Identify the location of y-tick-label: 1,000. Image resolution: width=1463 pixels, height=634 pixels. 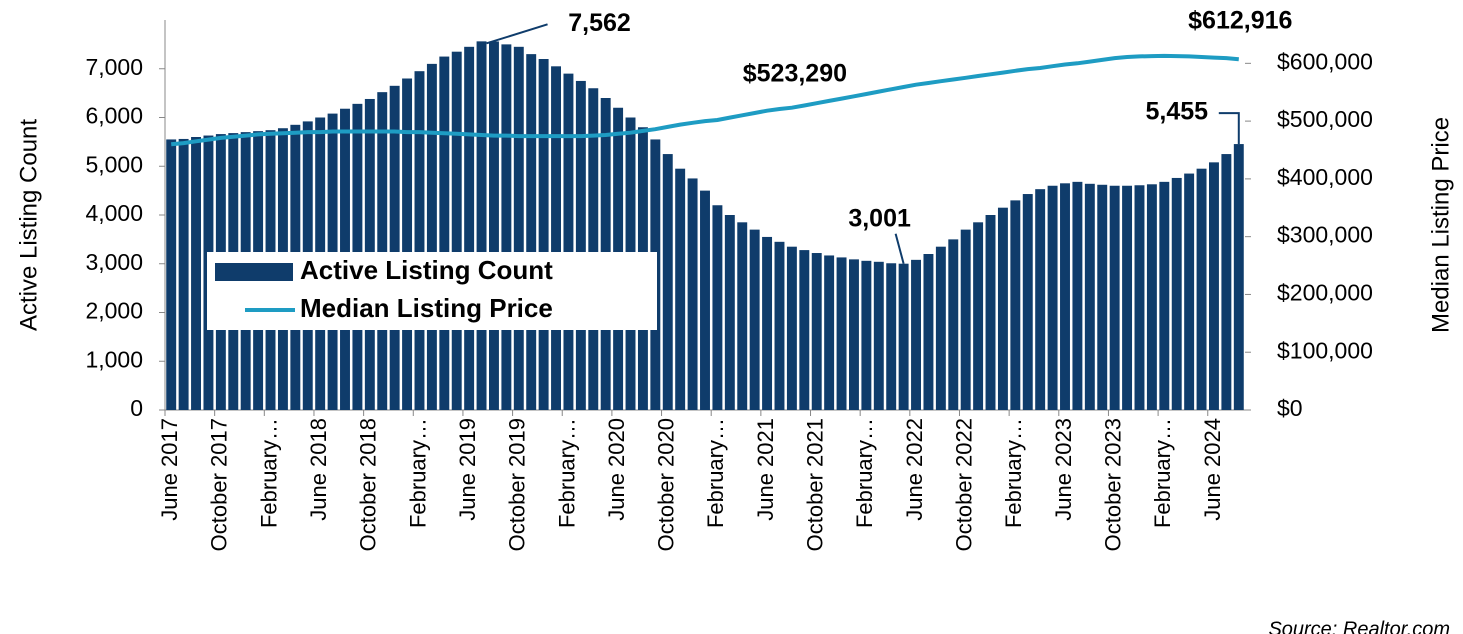
(114, 359).